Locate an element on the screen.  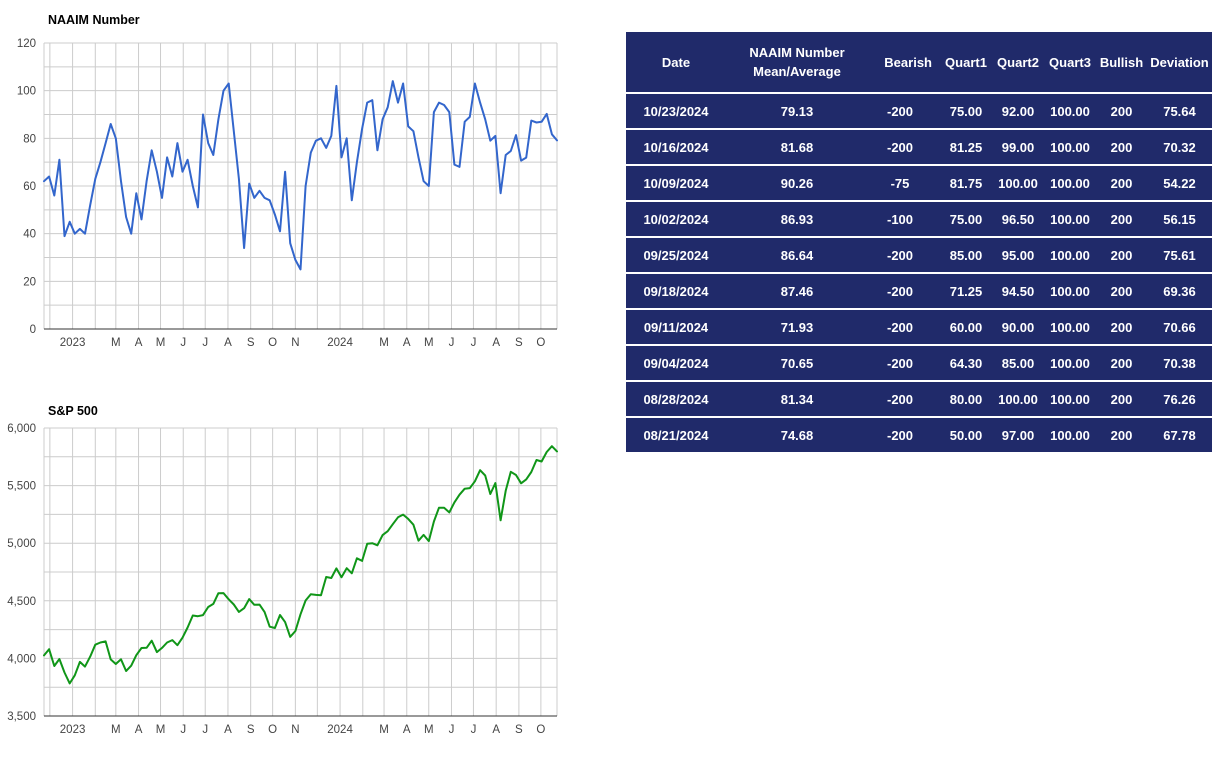
table-cell: 85.00 is located at coordinates (966, 255).